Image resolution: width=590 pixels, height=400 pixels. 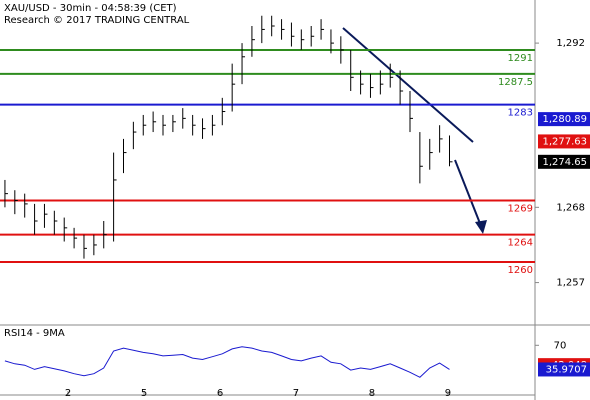 I want to click on x-tick-label: 8, so click(x=372, y=393).